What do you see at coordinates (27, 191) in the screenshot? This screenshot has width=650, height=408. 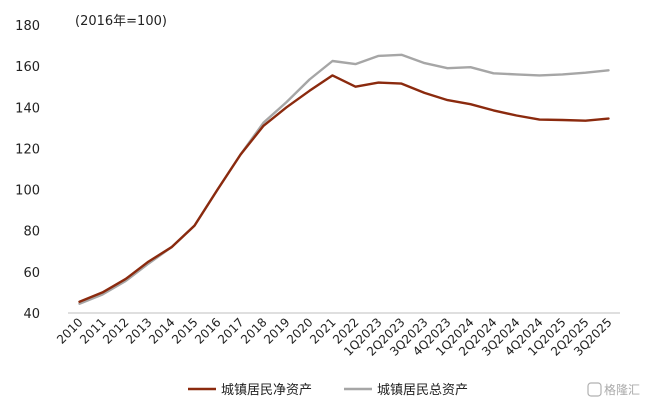 I see `y-tick-label: 100` at bounding box center [27, 191].